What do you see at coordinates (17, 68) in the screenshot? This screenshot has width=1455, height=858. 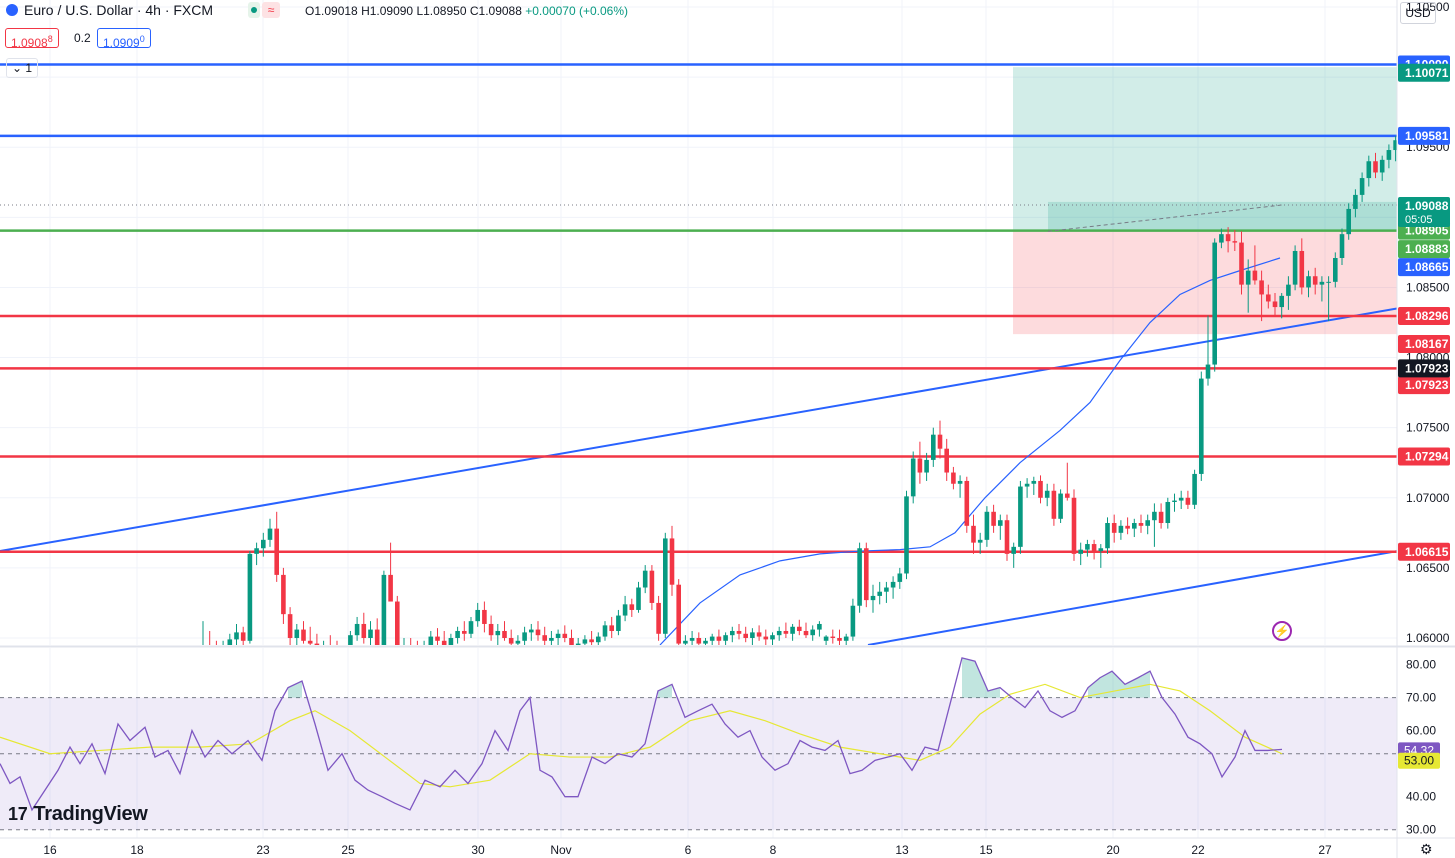 I see `chevron-down-icon: ⌄` at bounding box center [17, 68].